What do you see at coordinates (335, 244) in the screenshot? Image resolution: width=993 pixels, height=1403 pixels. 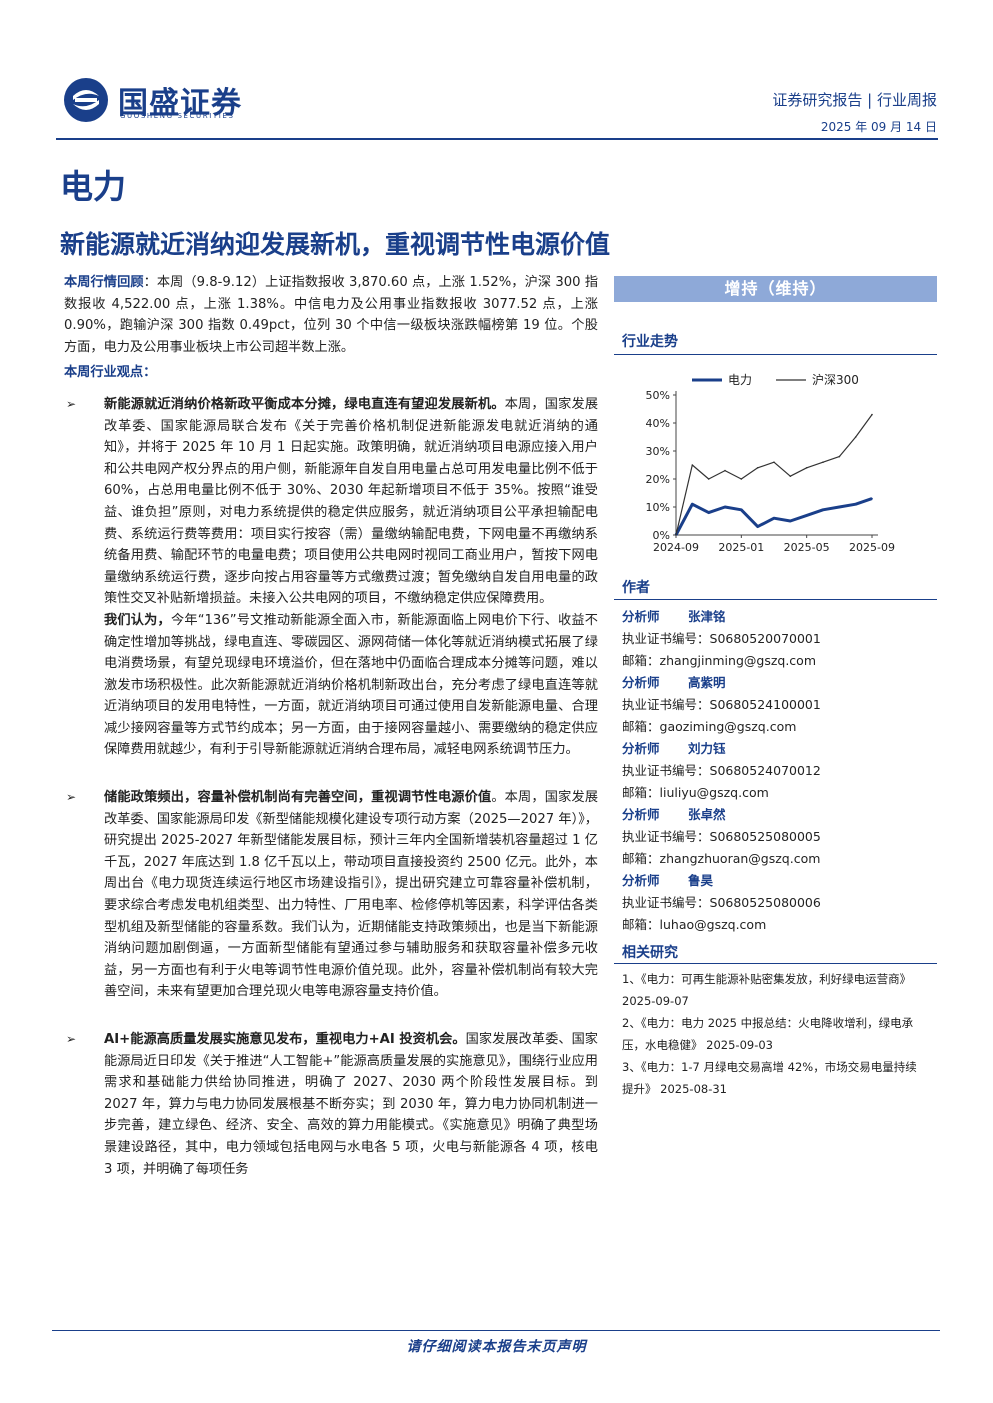 I see `report-headline: 新能源就近消纳迎发展新机，重视调节性电源价值` at bounding box center [335, 244].